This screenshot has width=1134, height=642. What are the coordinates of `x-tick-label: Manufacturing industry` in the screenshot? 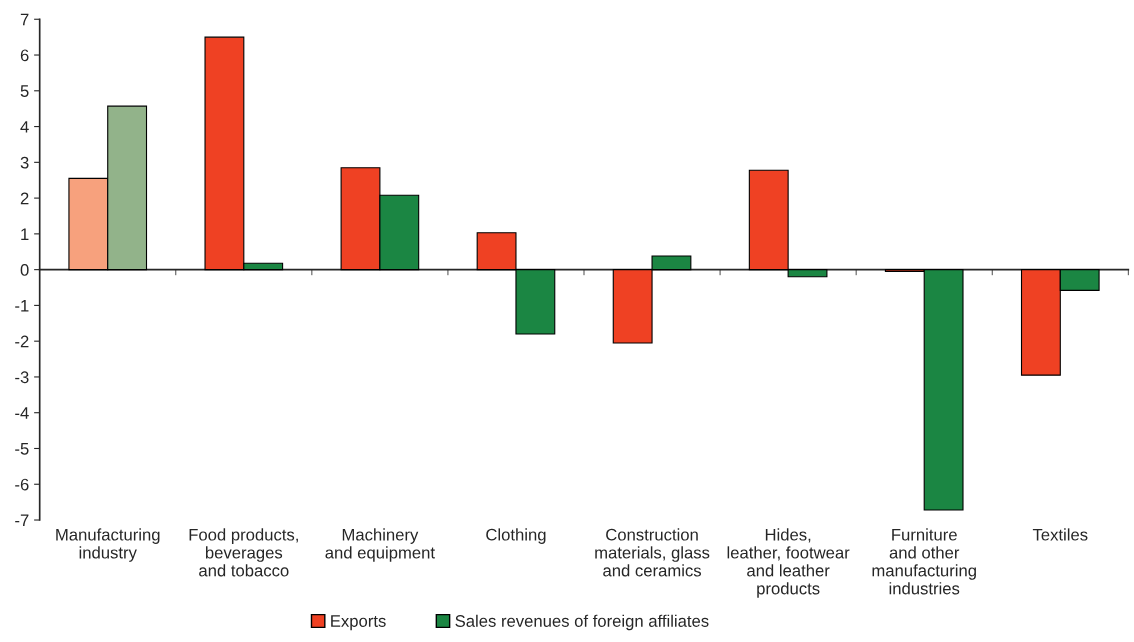 It's located at (108, 545).